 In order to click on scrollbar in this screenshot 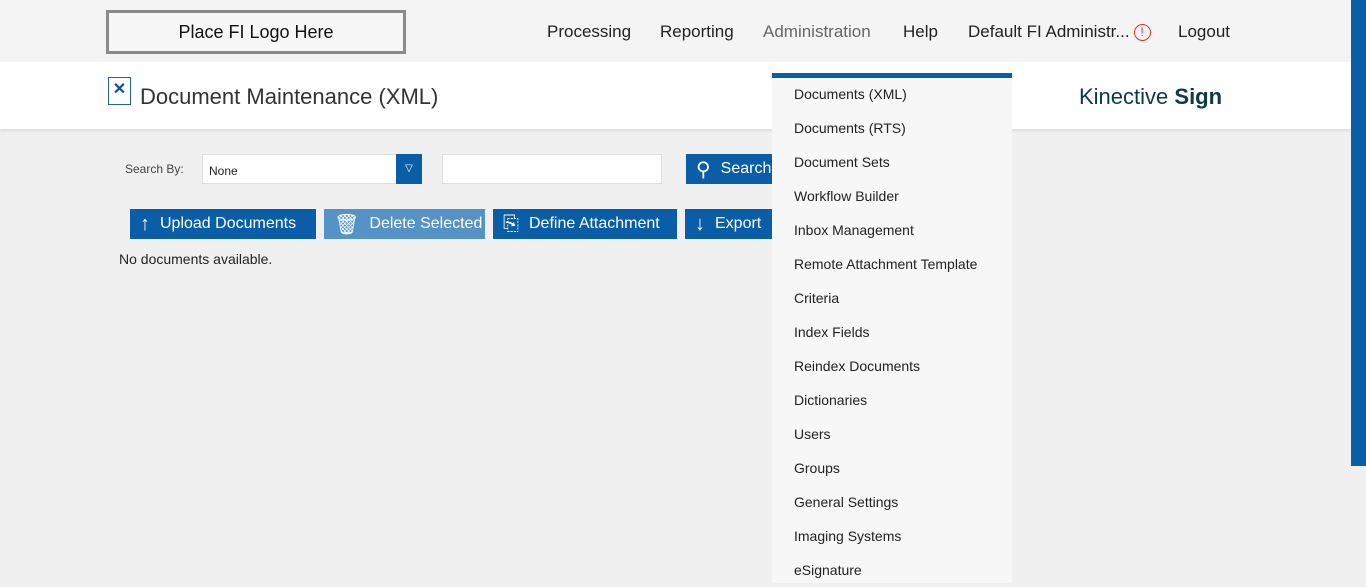, I will do `click(1358, 233)`.